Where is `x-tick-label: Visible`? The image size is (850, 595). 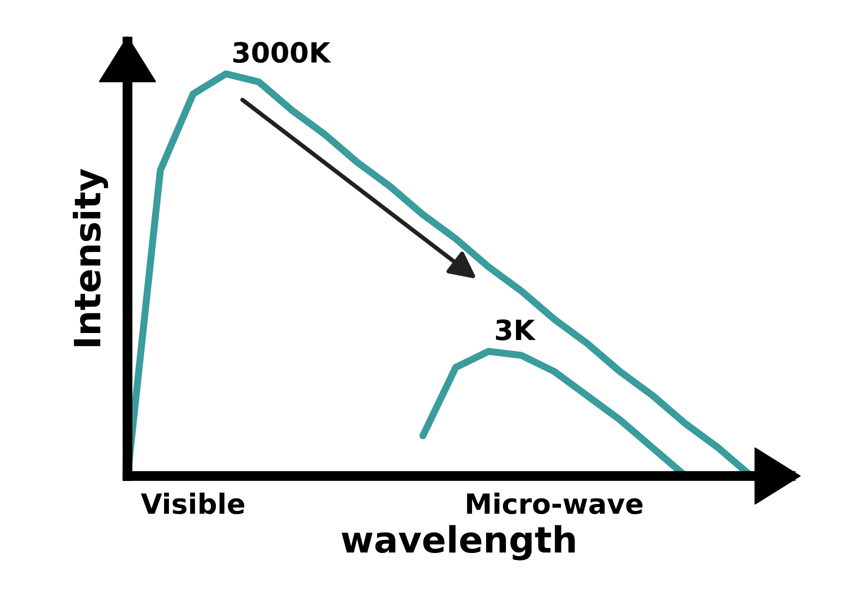
x-tick-label: Visible is located at coordinates (192, 503).